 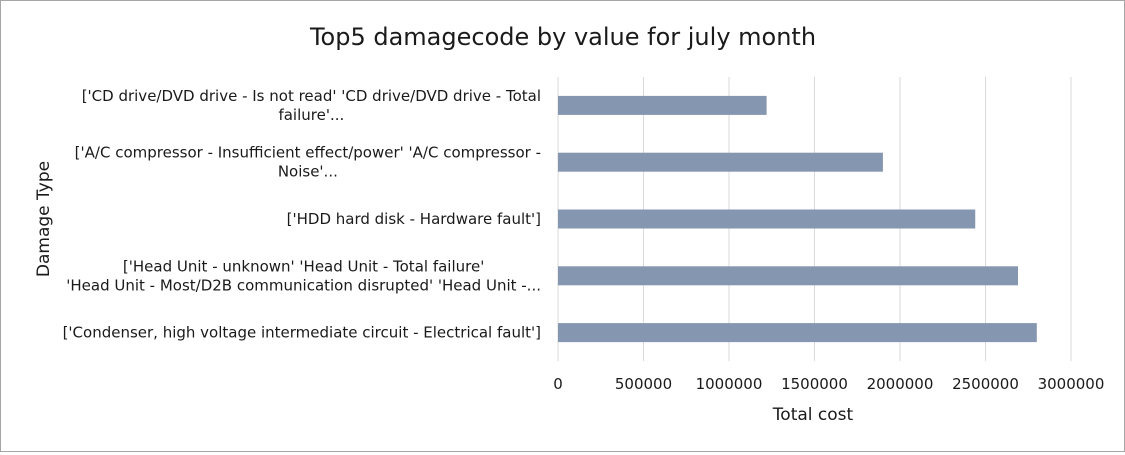 What do you see at coordinates (1071, 384) in the screenshot?
I see `x-tick-label: 3000000` at bounding box center [1071, 384].